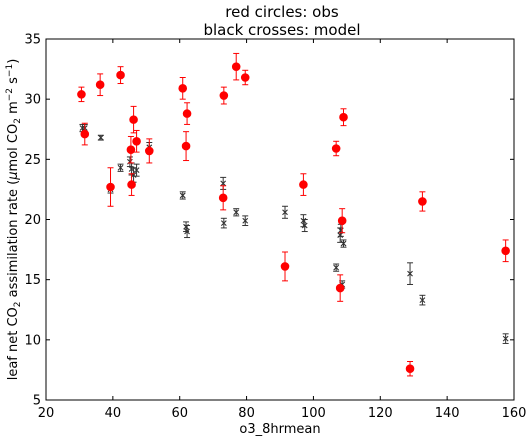  What do you see at coordinates (32, 100) in the screenshot?
I see `y-tick-label: 30` at bounding box center [32, 100].